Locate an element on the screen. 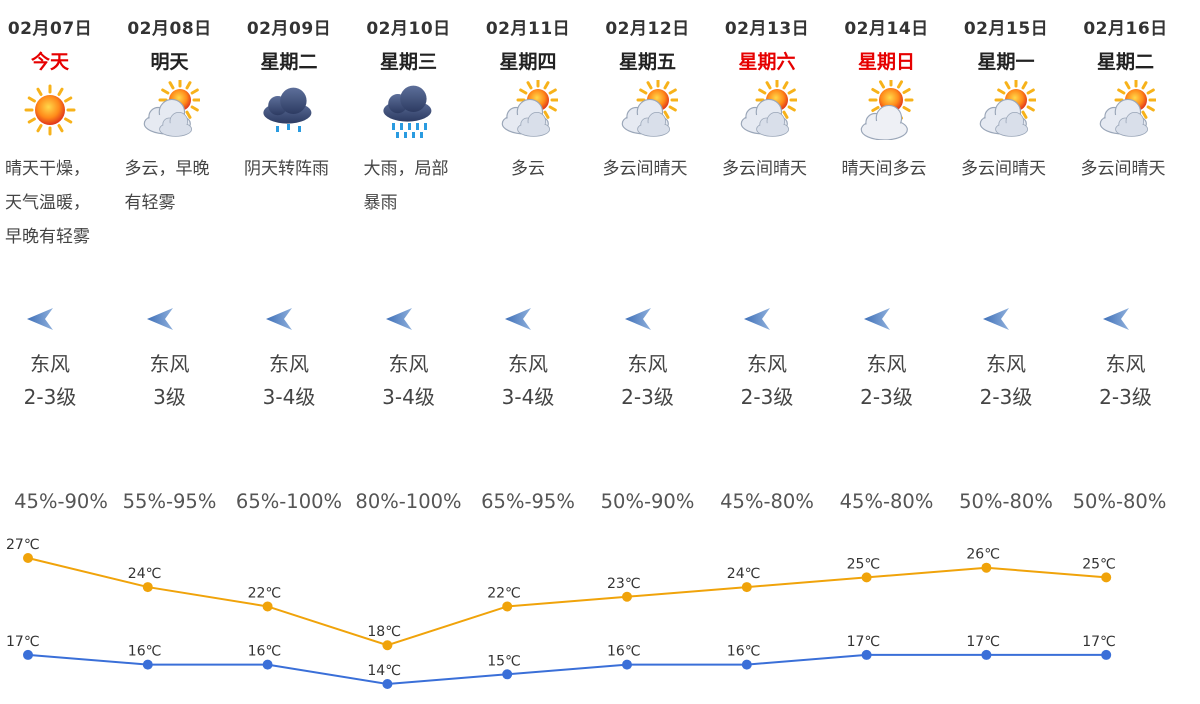 The height and width of the screenshot is (704, 1200). high-temp-label: 24℃ is located at coordinates (744, 574).